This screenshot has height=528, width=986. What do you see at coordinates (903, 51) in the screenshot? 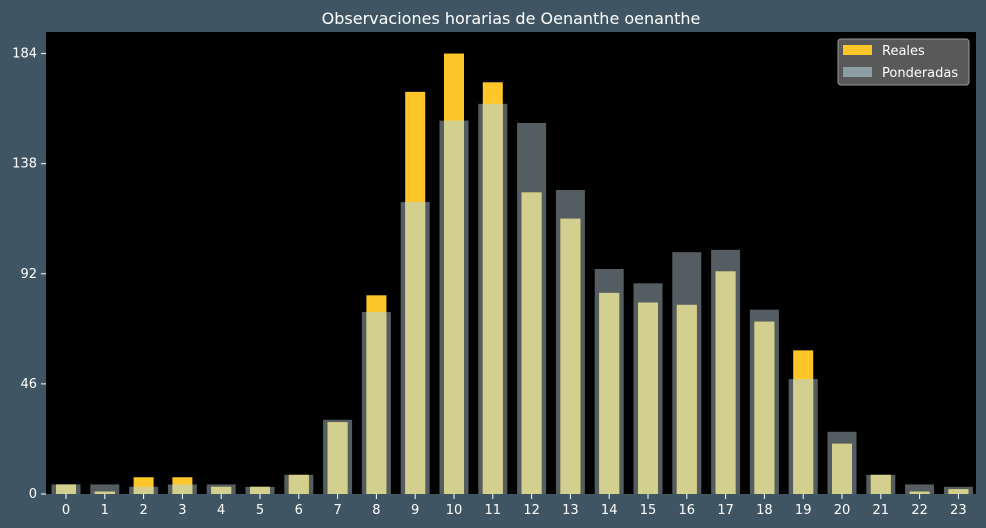
I see `legend-label-reales: Reales` at bounding box center [903, 51].